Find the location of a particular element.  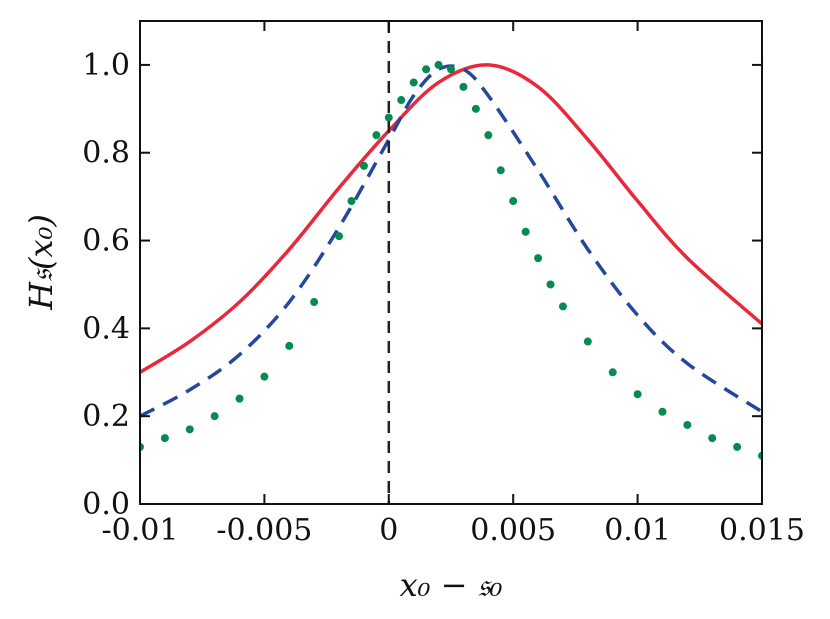

x-tick-label: -0.01 is located at coordinates (140, 530).